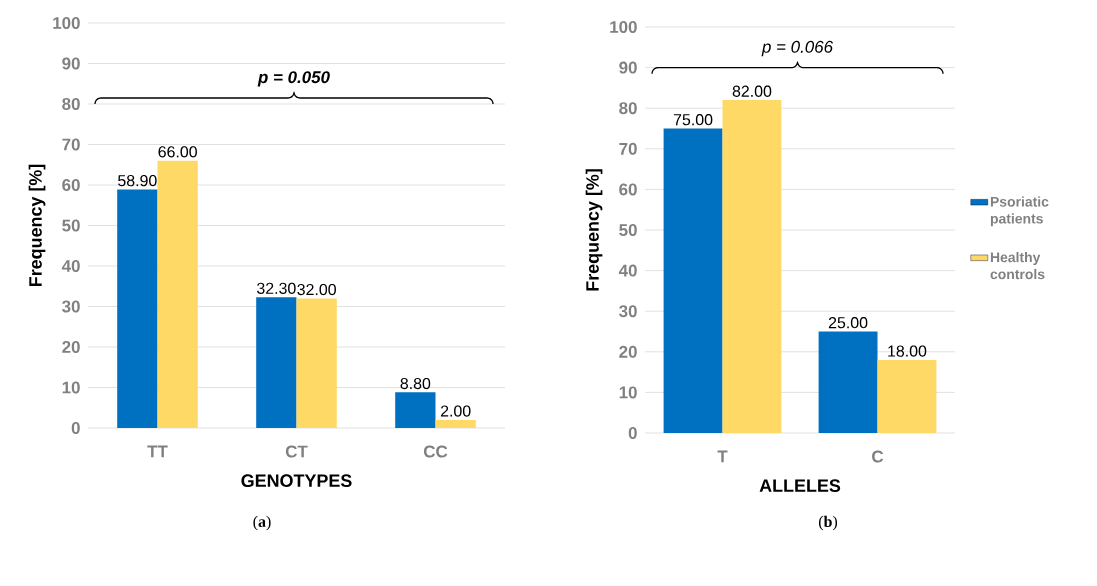  What do you see at coordinates (828, 523) in the screenshot?
I see `text: (b)` at bounding box center [828, 523].